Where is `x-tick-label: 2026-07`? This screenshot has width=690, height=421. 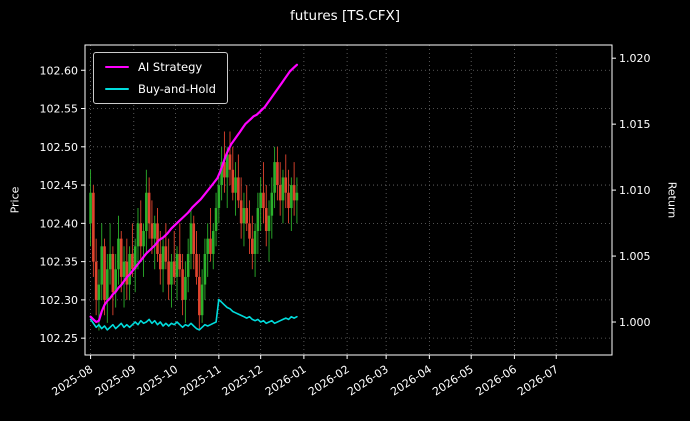 x-tick-label: 2026-07 is located at coordinates (538, 381).